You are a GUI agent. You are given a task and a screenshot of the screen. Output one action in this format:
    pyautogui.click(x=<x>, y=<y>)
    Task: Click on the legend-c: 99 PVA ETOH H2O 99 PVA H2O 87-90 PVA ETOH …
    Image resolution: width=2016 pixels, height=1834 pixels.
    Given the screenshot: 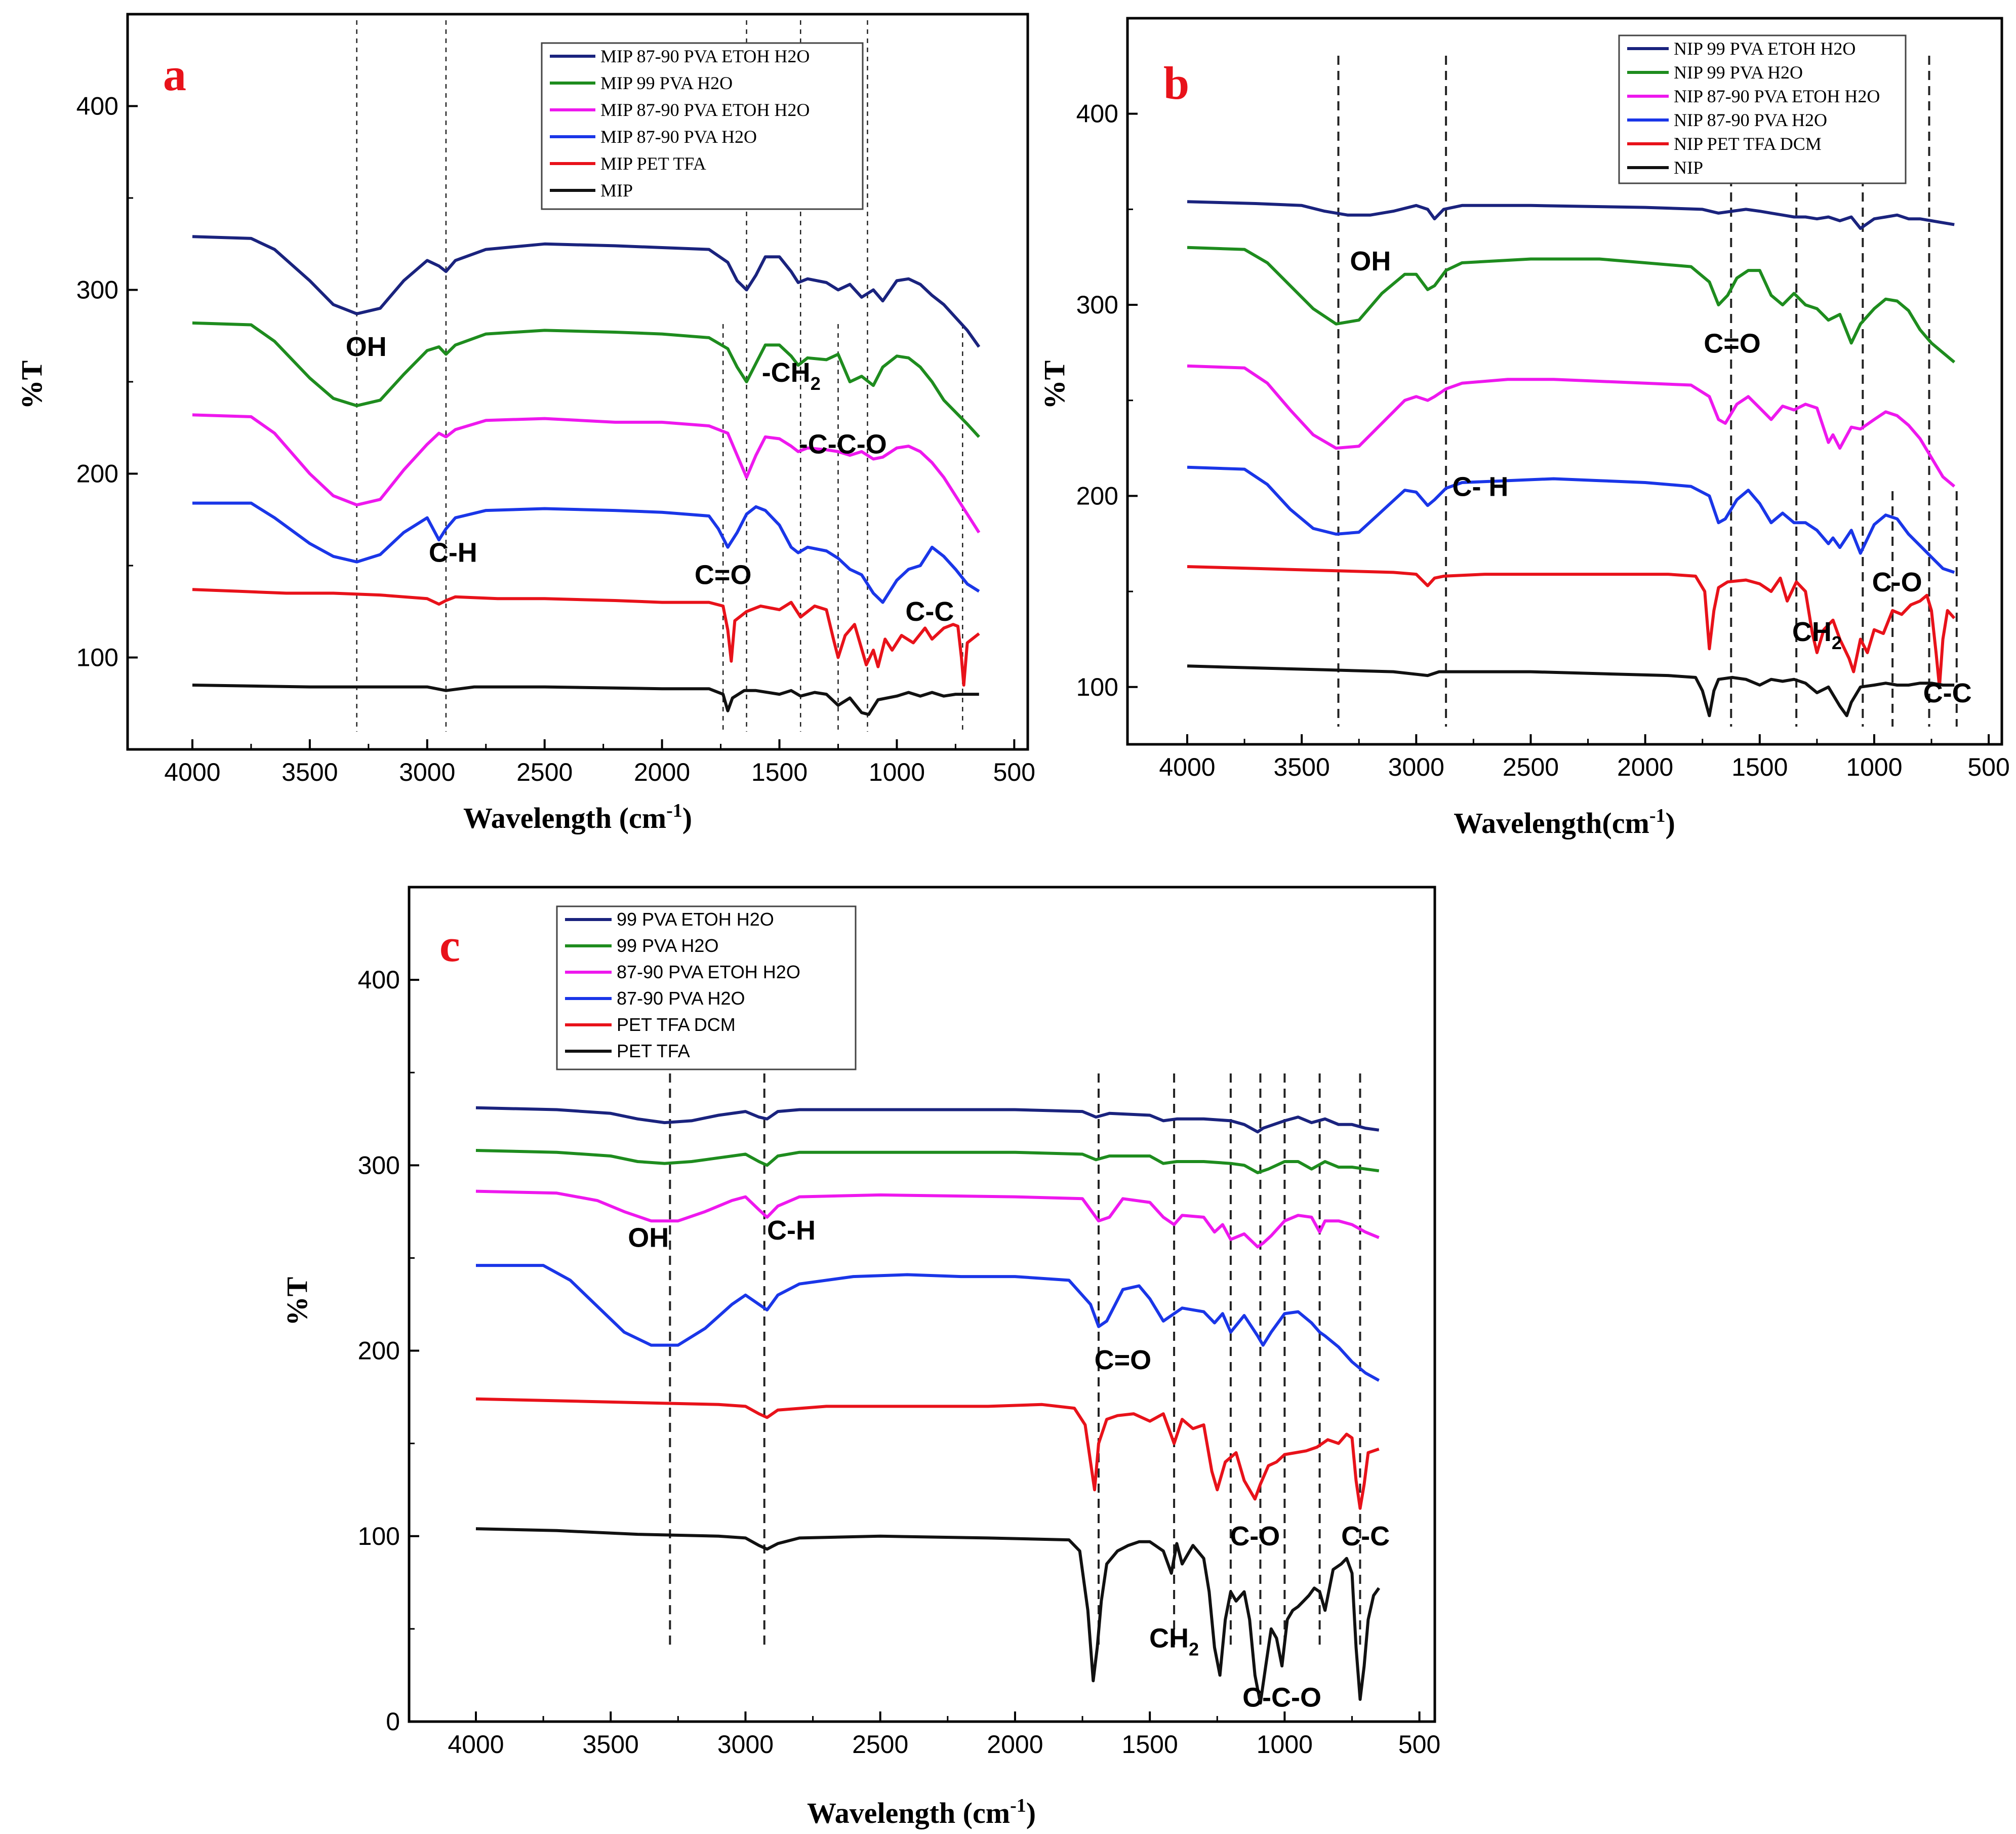 What is the action you would take?
    pyautogui.click(x=707, y=988)
    